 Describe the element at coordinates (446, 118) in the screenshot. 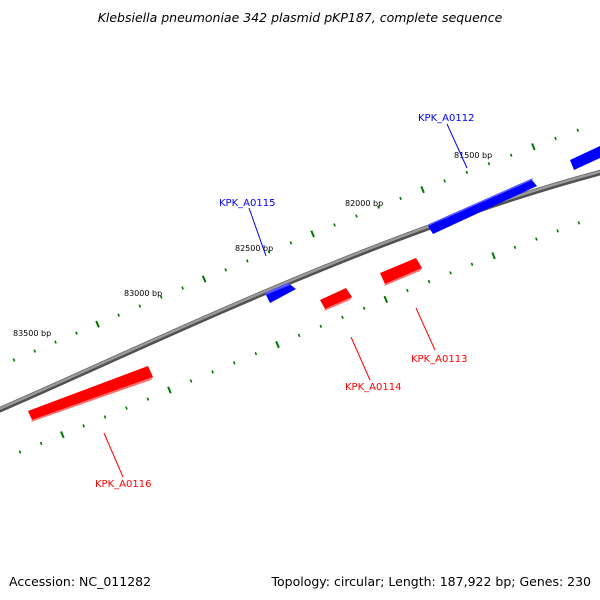

I see `gene-label-KPK_A0112: KPK_A0112` at that location.